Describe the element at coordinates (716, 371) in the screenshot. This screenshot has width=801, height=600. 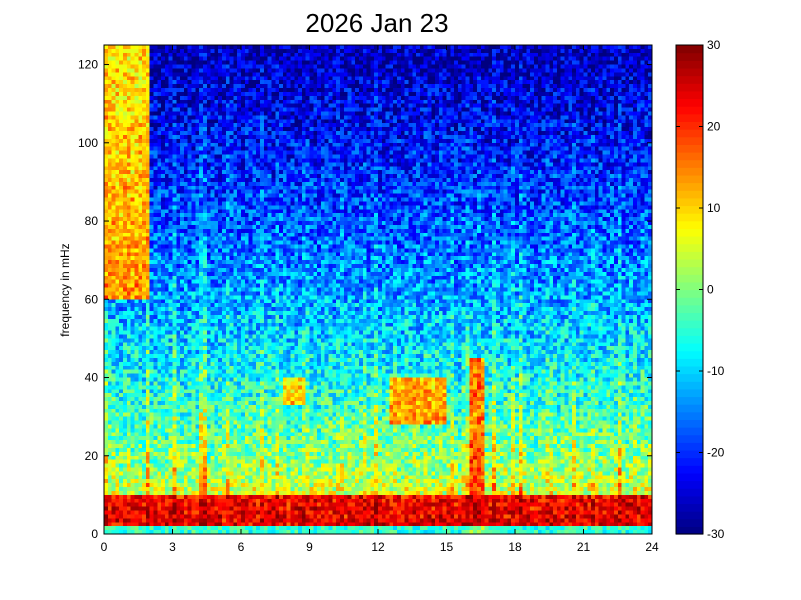
I see `colorbar-tick-label: -10` at that location.